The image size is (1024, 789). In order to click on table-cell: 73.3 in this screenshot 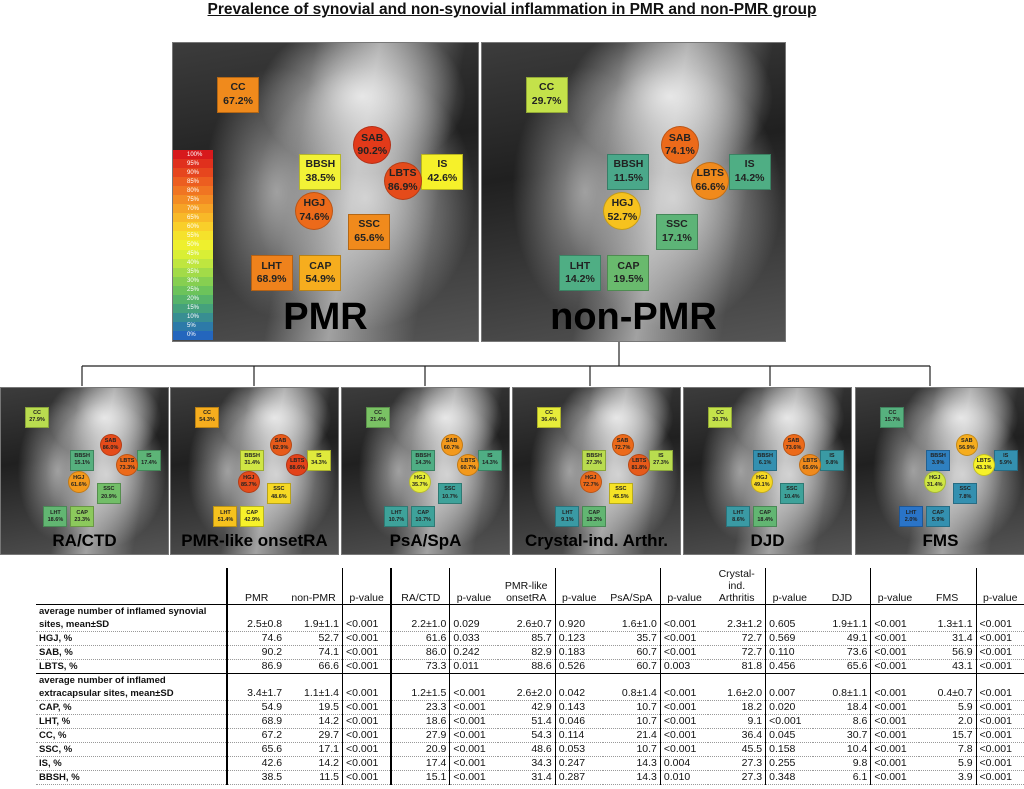, I will do `click(420, 666)`.